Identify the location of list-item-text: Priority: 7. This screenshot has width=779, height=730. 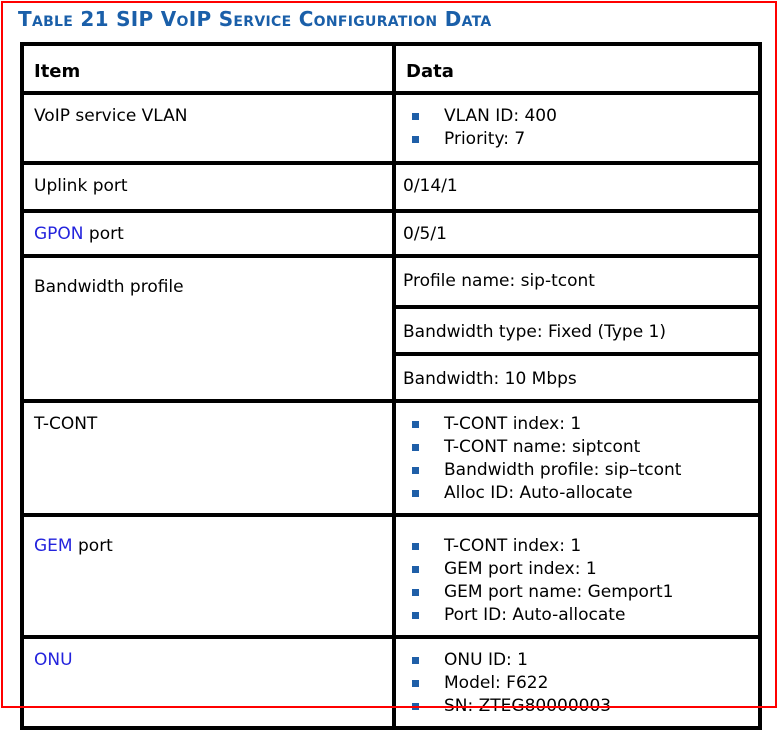
(485, 139).